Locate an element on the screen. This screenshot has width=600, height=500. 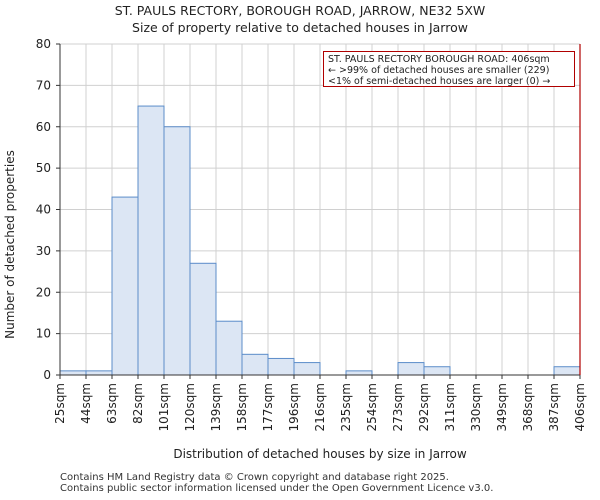
x-tick-label: 235sqm is located at coordinates (346, 407).